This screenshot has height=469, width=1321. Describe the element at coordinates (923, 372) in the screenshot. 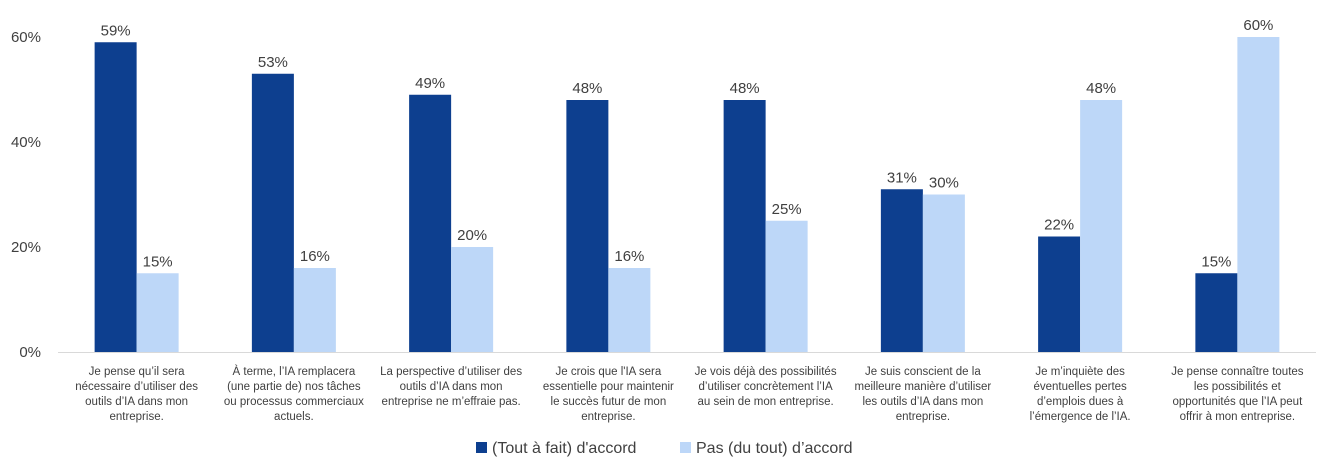

I see `category-label-line: Je suis conscient de la` at that location.